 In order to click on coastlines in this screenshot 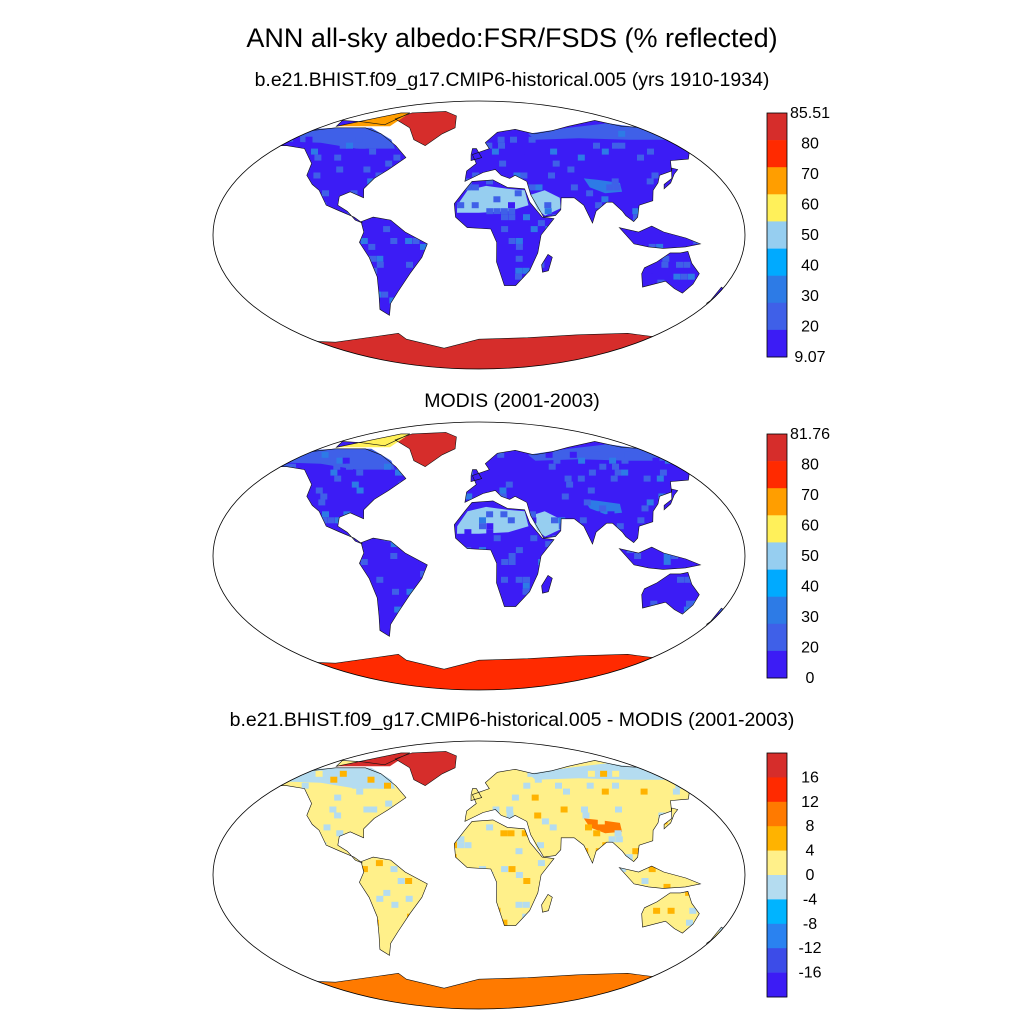, I will do `click(494, 561)`.